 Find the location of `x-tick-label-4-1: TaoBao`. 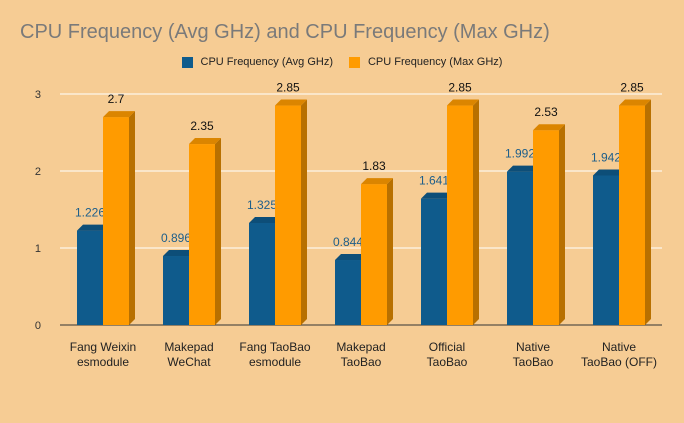

x-tick-label-4-1: TaoBao is located at coordinates (447, 362).